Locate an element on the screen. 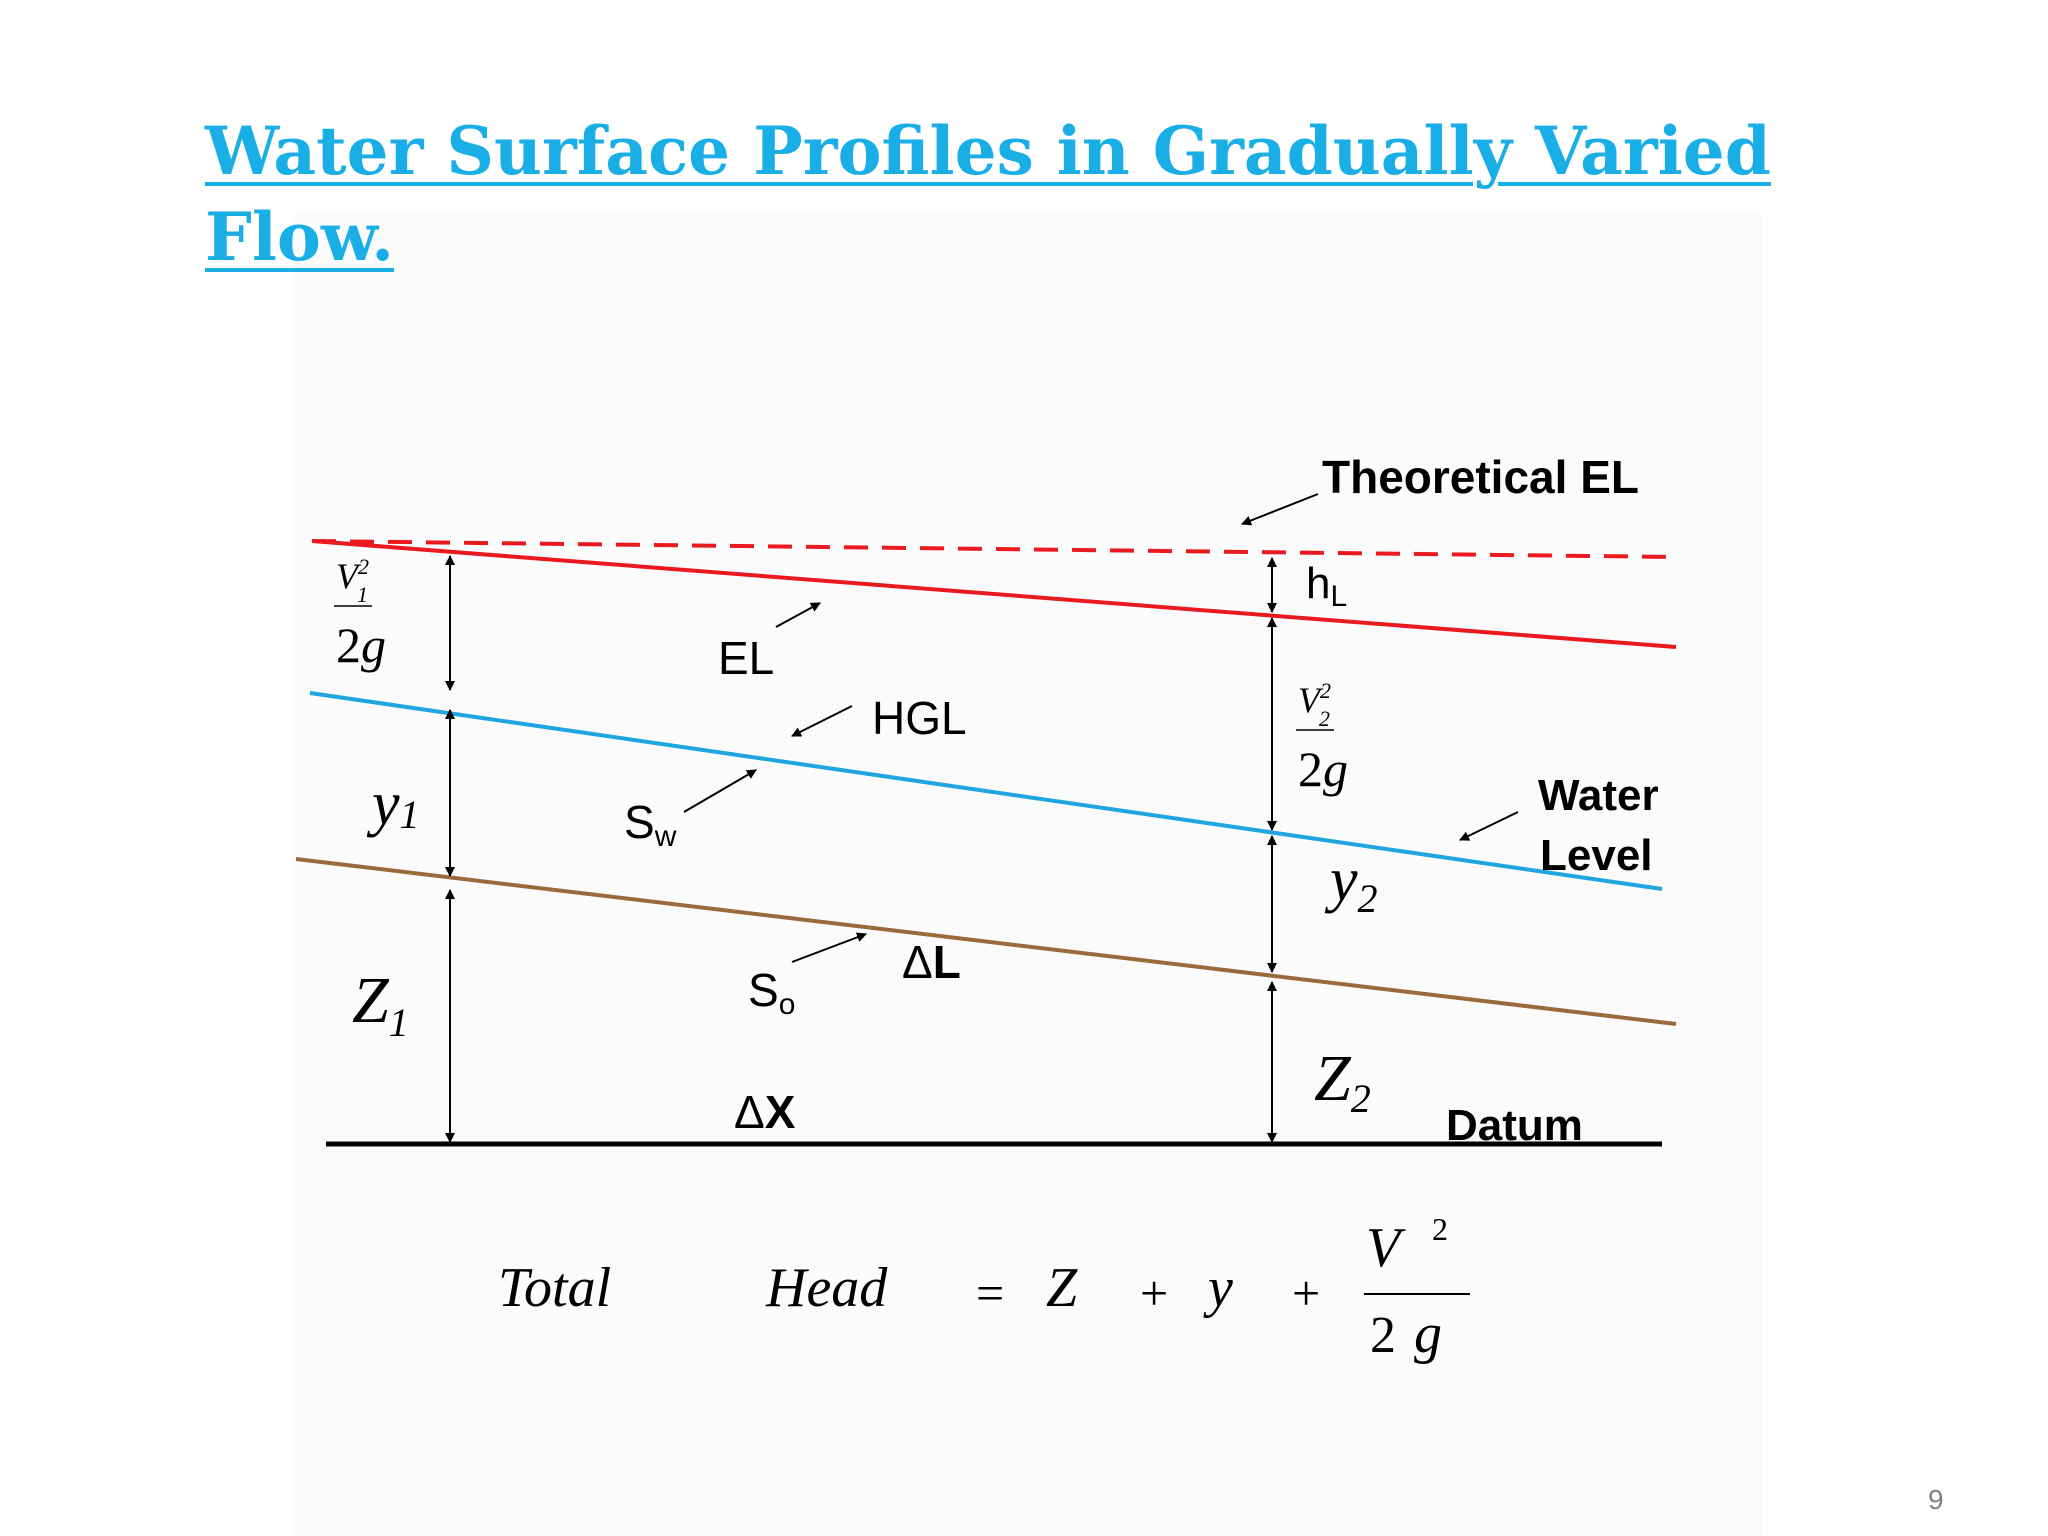 The height and width of the screenshot is (1536, 2048). velocity-head-2-fraction: V2 2 2g is located at coordinates (1322, 737).